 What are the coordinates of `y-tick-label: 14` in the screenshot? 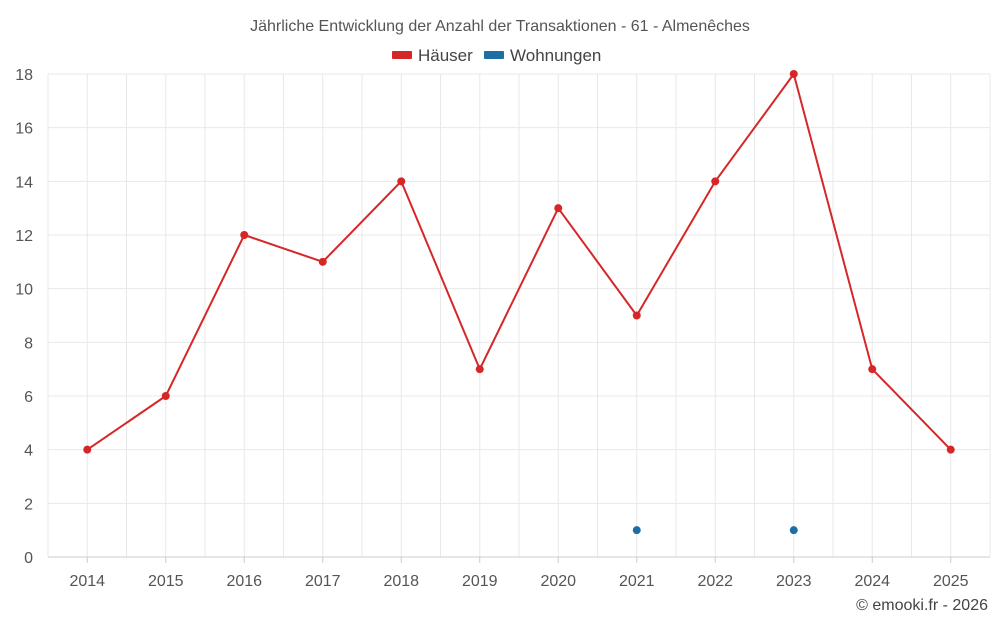 It's located at (24, 182).